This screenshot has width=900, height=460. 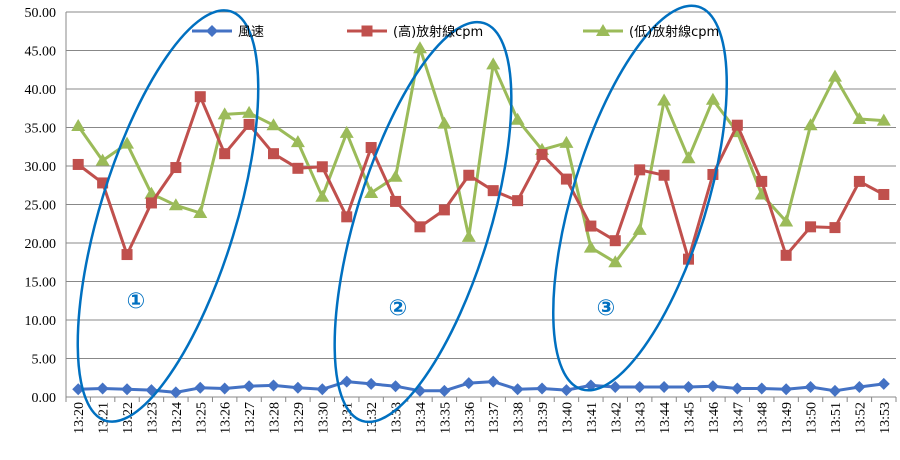 I want to click on x-tick-label: 13:50, so click(x=812, y=418).